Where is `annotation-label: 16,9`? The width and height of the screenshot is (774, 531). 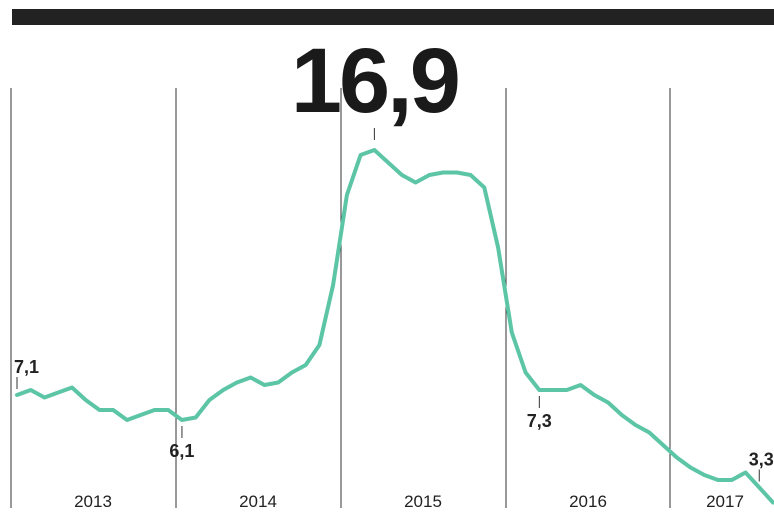 annotation-label: 16,9 is located at coordinates (374, 81).